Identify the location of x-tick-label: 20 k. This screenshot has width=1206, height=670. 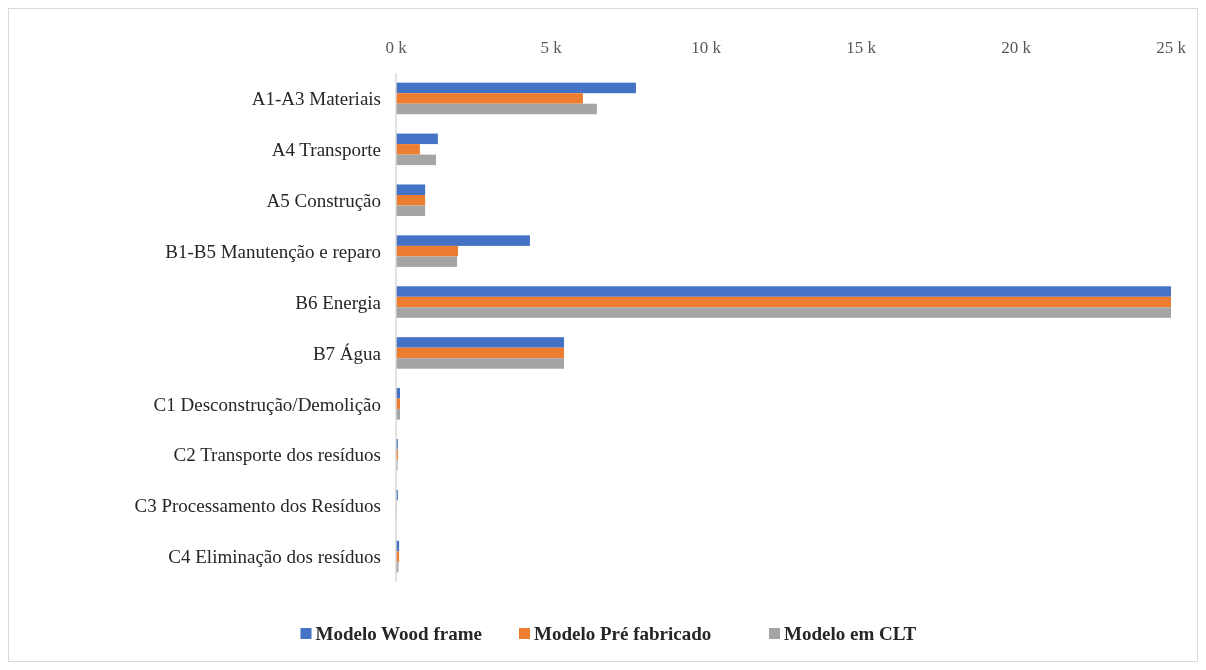
(1016, 47).